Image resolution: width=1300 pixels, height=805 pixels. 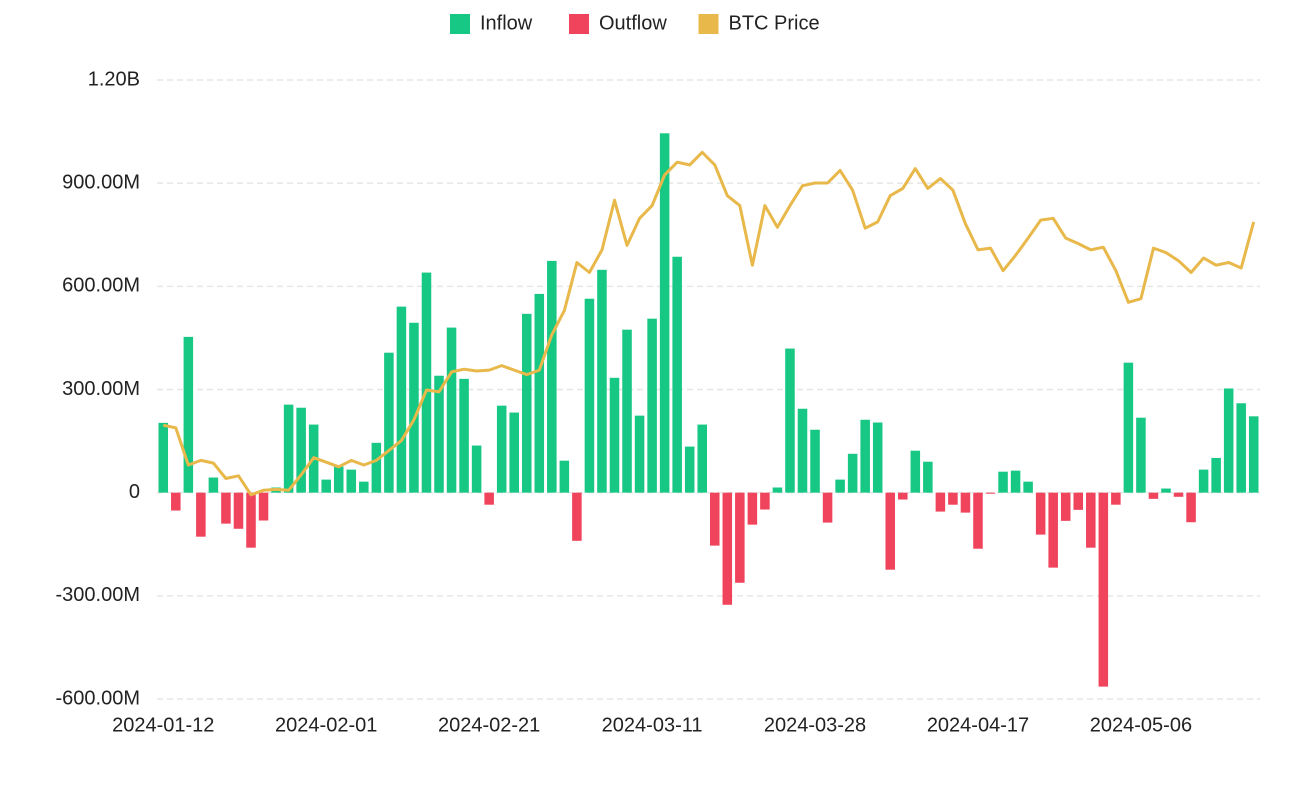 I want to click on y-tick-label: -300.00M, so click(x=98, y=595).